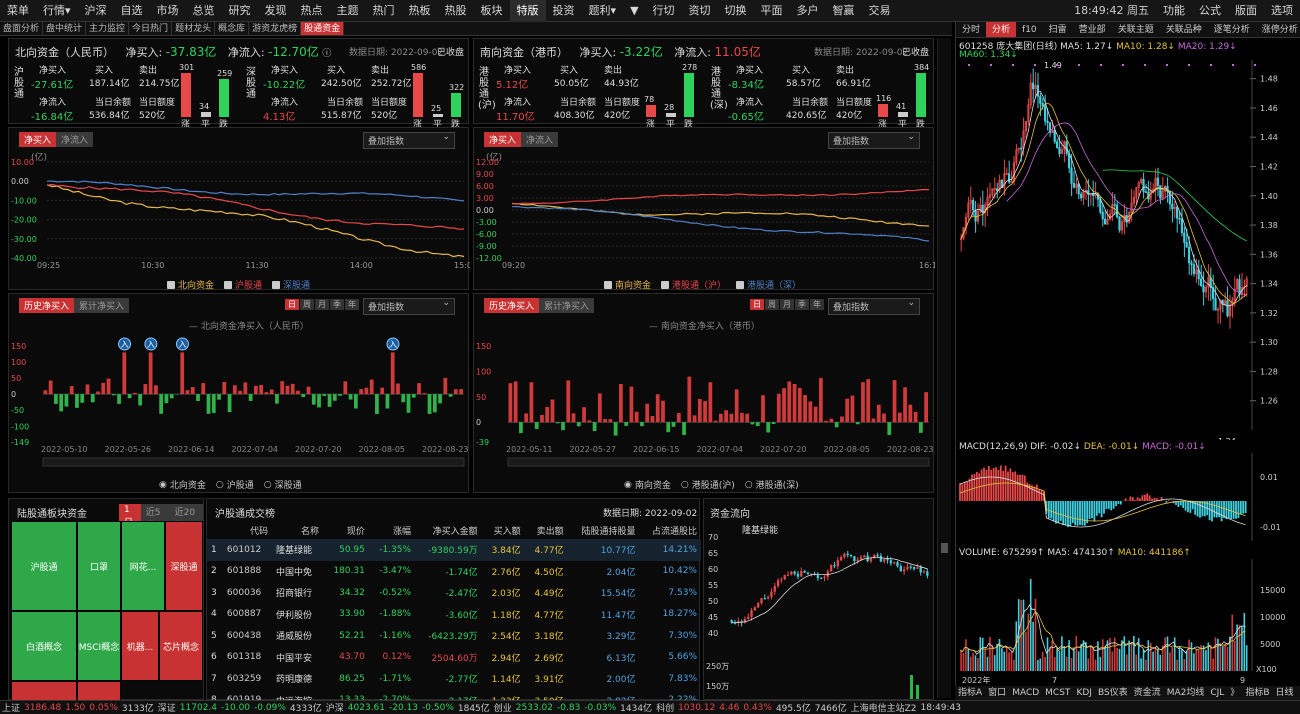 This screenshot has width=1300, height=714. I want to click on legend-item-2: 深股通, so click(291, 284).